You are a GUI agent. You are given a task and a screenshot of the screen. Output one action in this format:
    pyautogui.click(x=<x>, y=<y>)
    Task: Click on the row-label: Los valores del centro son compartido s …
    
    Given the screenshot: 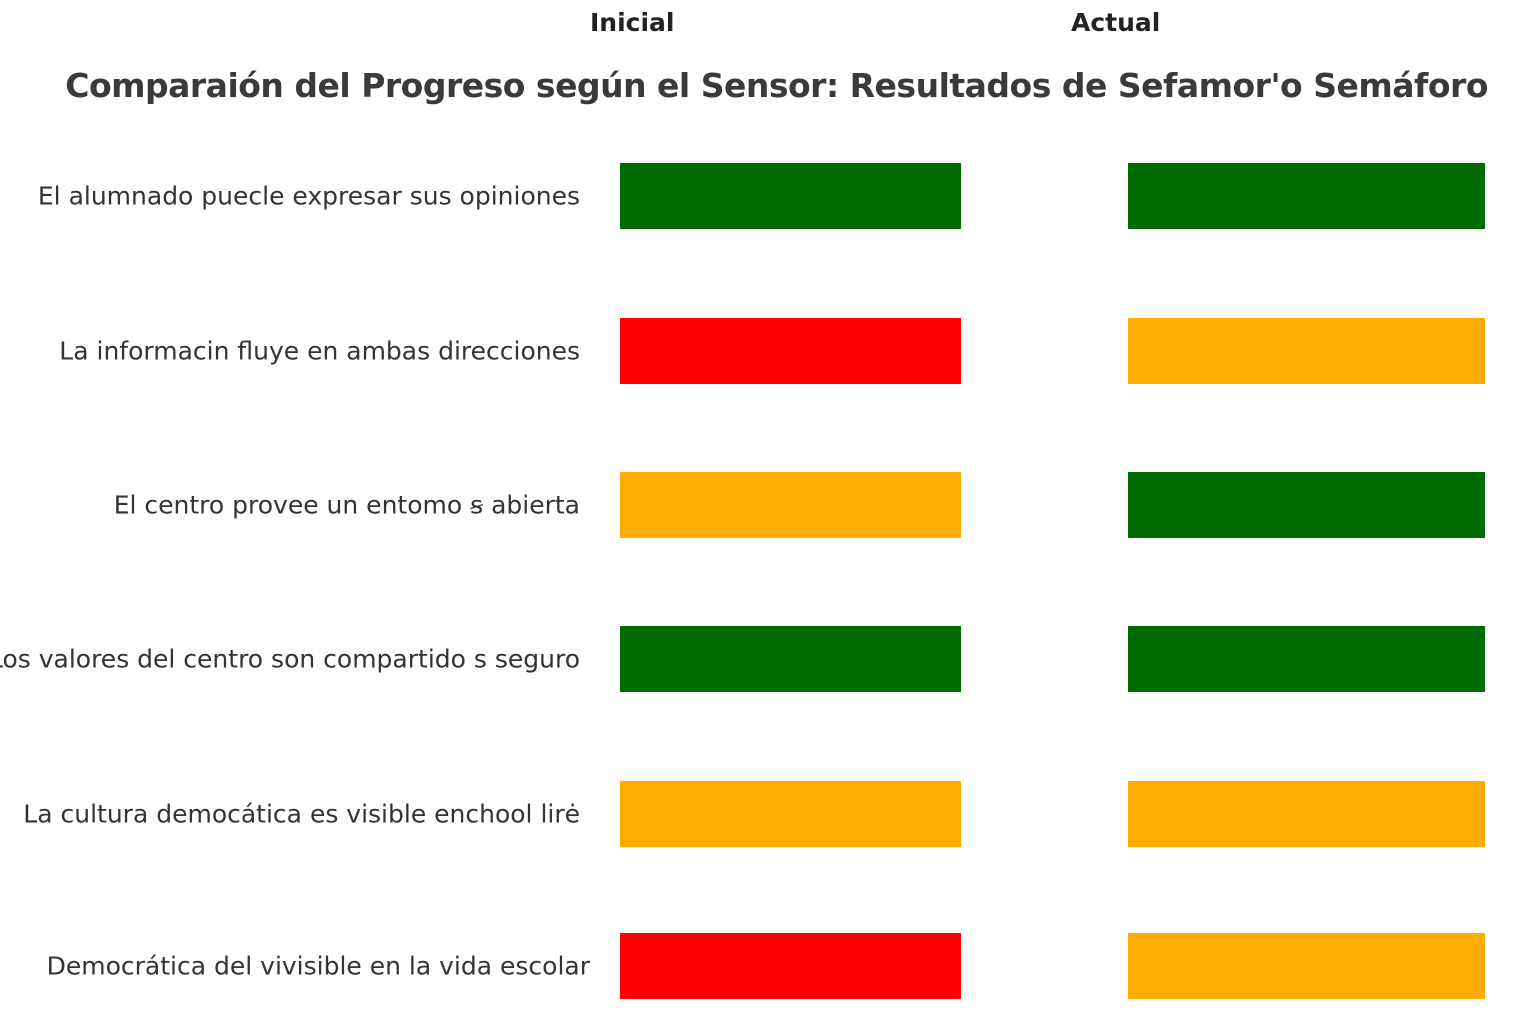 What is the action you would take?
    pyautogui.click(x=290, y=659)
    